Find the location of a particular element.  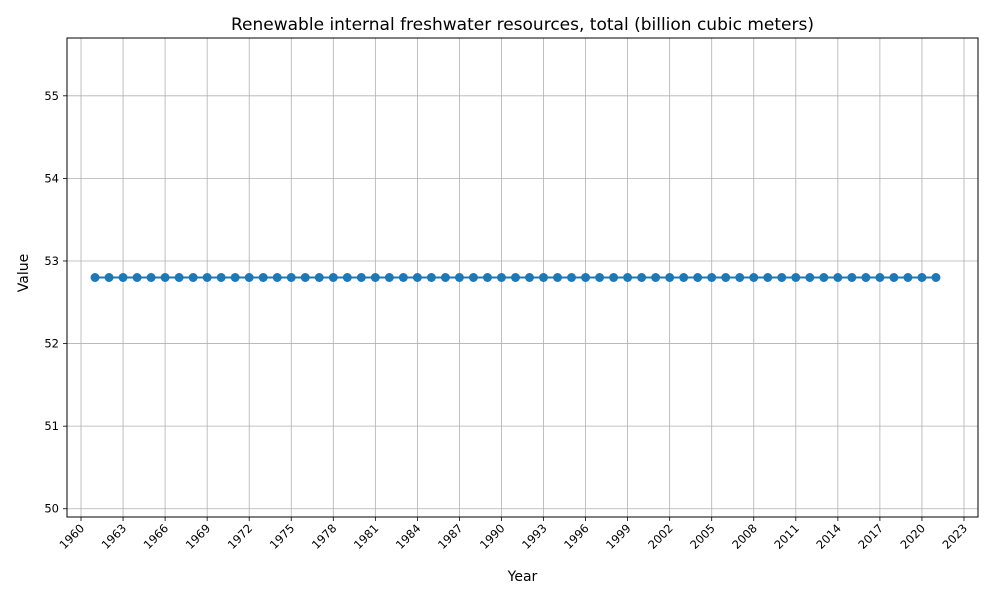

y-axis-title: Value is located at coordinates (24, 273).